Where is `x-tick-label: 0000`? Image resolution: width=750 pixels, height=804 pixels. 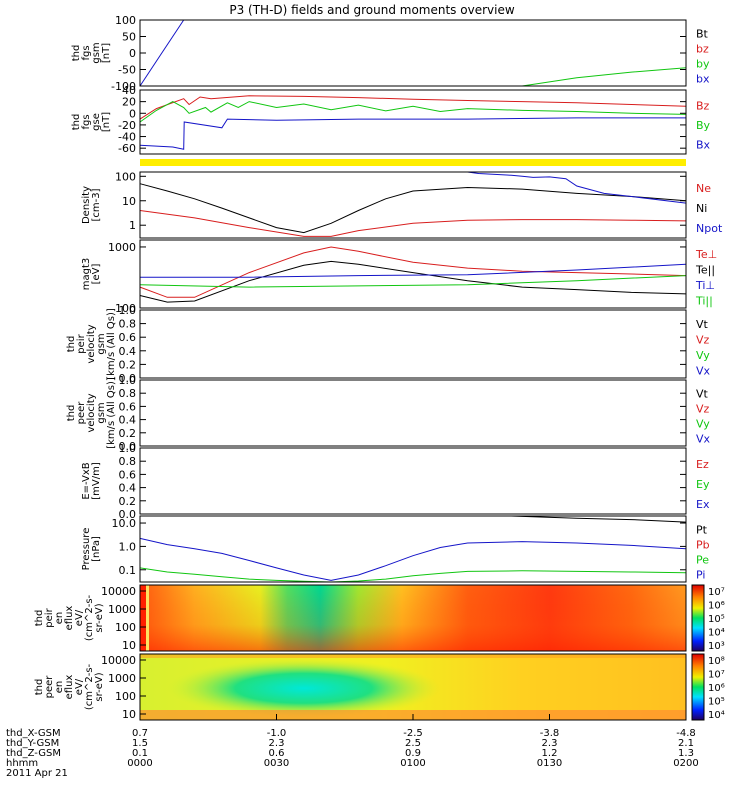 x-tick-label: 0000 is located at coordinates (139, 763).